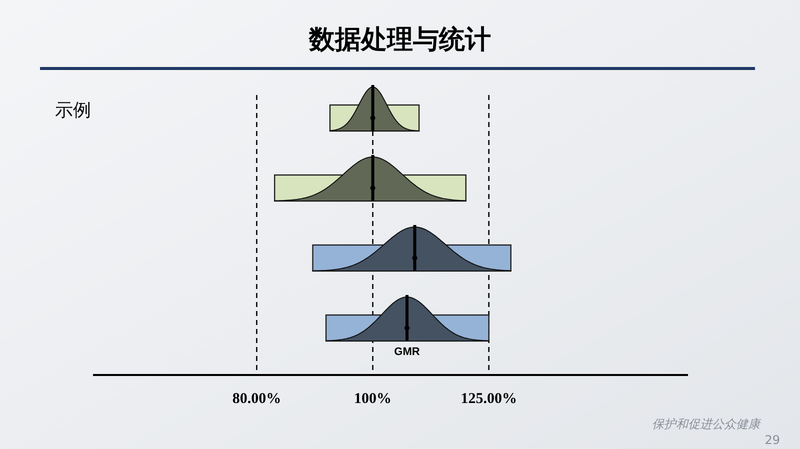 The image size is (800, 449). Describe the element at coordinates (488, 399) in the screenshot. I see `x-tick-label: 125.00%` at that location.